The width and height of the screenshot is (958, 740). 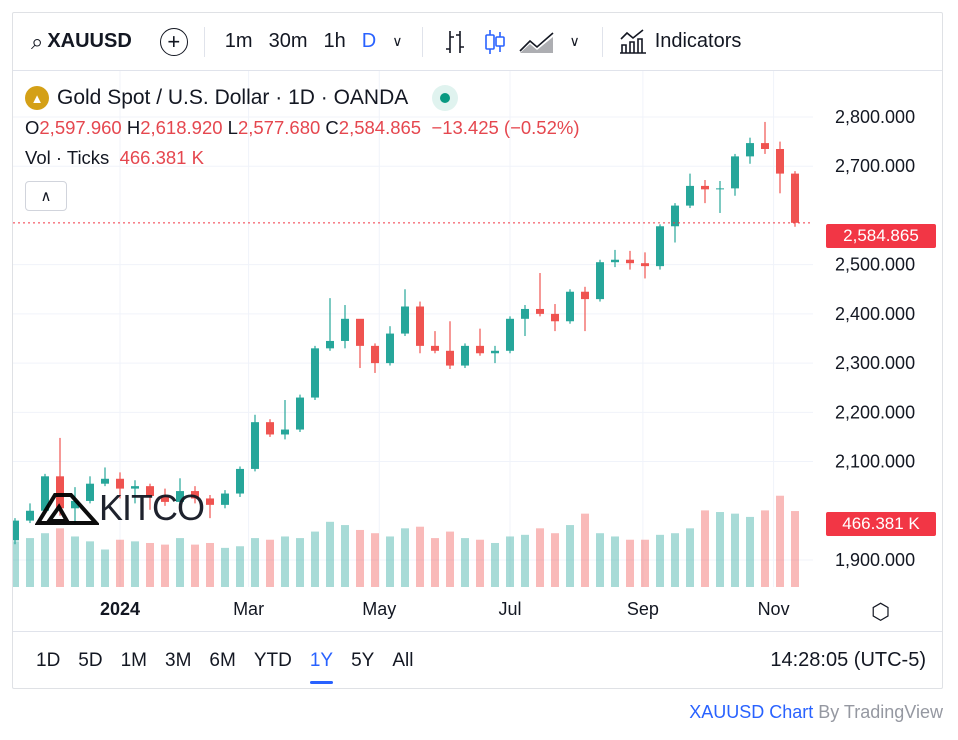 I want to click on y-tick-label: 1,900.000, so click(x=875, y=560).